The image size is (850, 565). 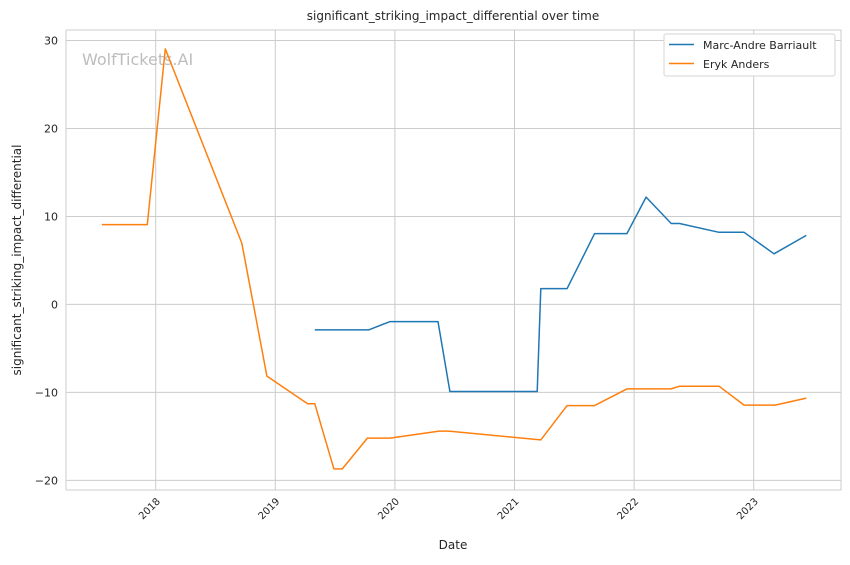 What do you see at coordinates (46, 480) in the screenshot?
I see `y-tick-label: −20` at bounding box center [46, 480].